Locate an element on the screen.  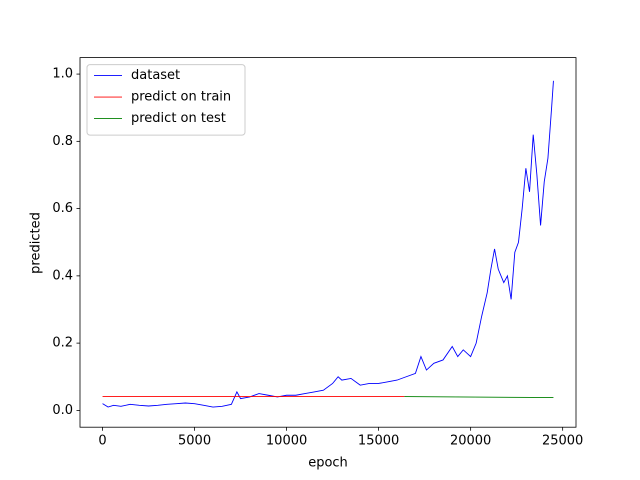
x-tick-label: 25000 is located at coordinates (562, 441).